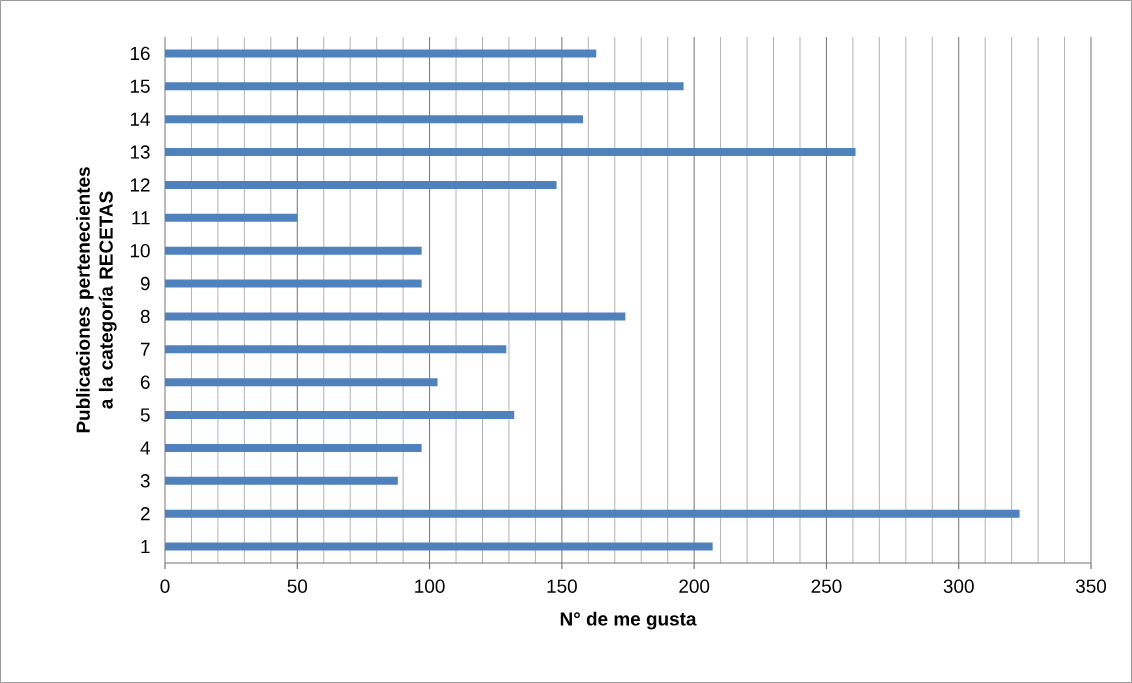  I want to click on y-tick-label: 1, so click(145, 547).